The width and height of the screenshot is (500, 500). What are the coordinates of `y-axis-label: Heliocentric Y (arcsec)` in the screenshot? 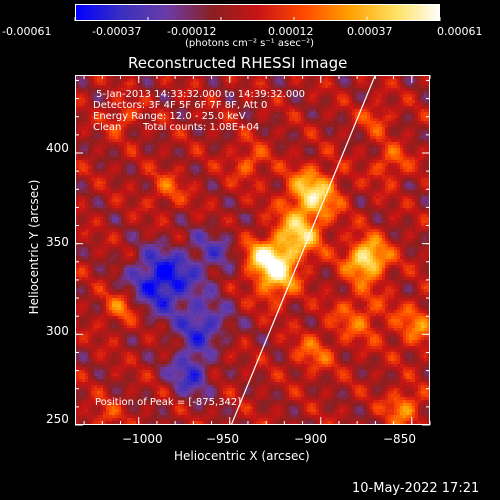 It's located at (34, 247).